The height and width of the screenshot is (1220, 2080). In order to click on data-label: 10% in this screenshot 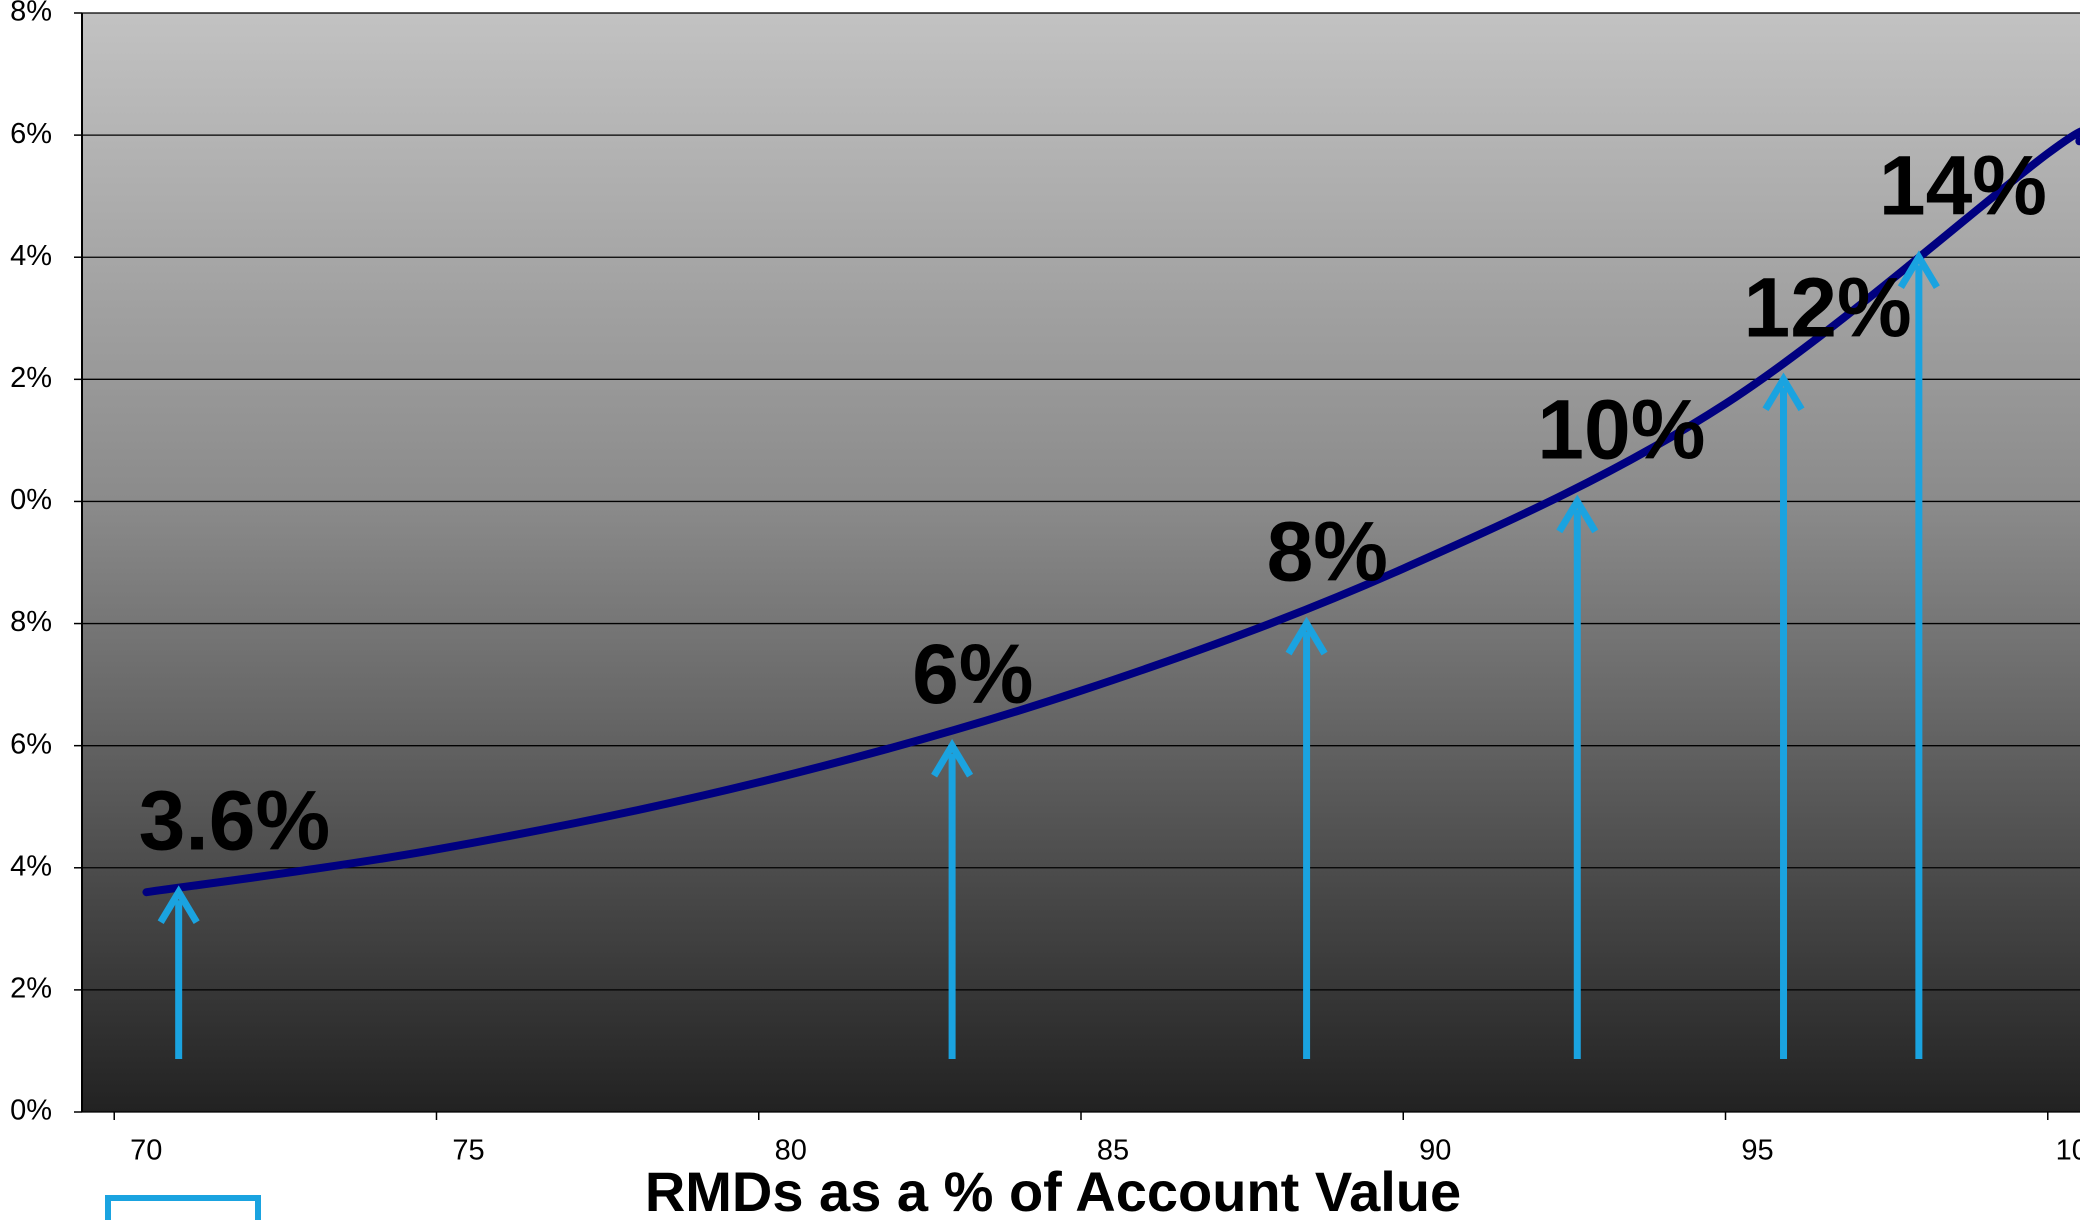, I will do `click(1621, 430)`.